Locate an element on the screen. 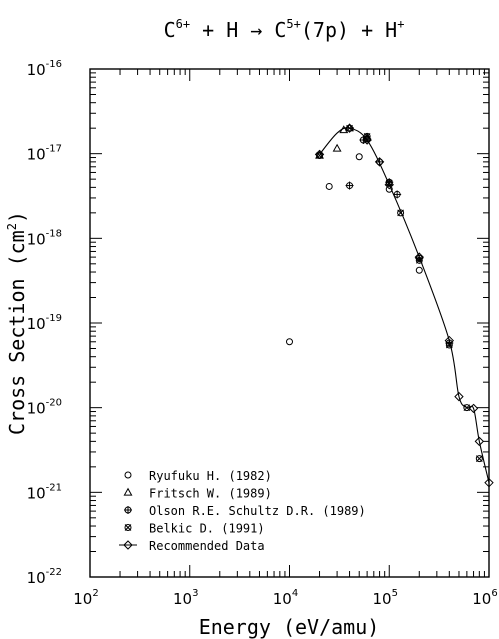 This screenshot has width=499, height=639. title-sup2: 5+ is located at coordinates (293, 24).